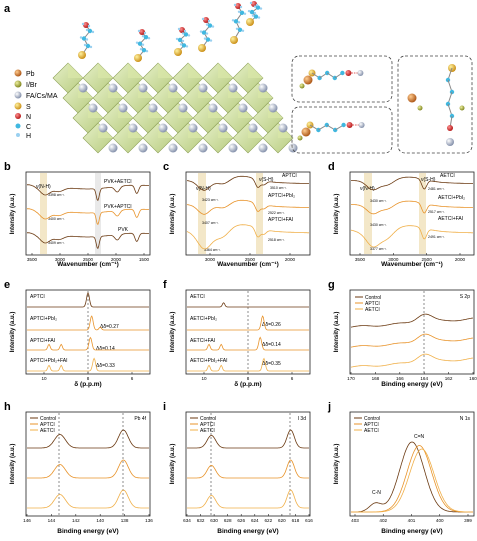 This screenshot has height=541, width=477. I want to click on x-tick-label: 399, so click(468, 520).